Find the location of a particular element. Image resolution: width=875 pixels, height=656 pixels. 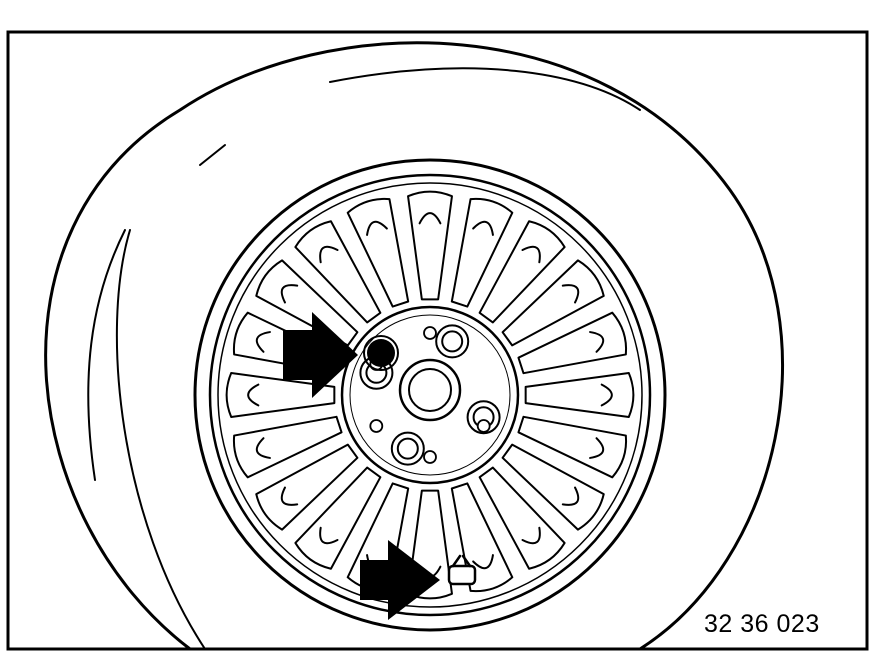

center-bore-inner is located at coordinates (430, 390).